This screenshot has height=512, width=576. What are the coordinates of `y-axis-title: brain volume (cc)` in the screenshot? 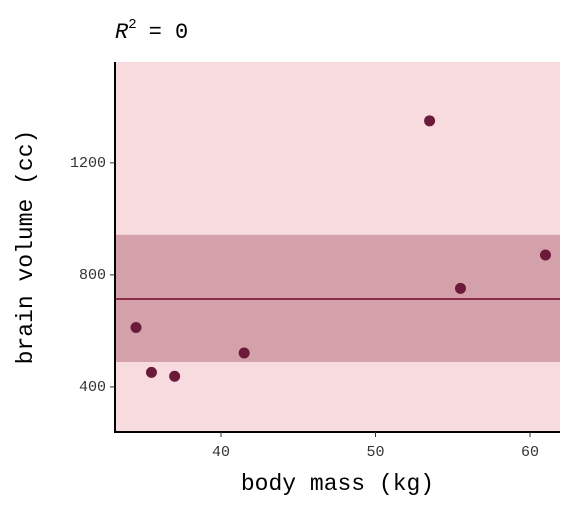 It's located at (26, 247).